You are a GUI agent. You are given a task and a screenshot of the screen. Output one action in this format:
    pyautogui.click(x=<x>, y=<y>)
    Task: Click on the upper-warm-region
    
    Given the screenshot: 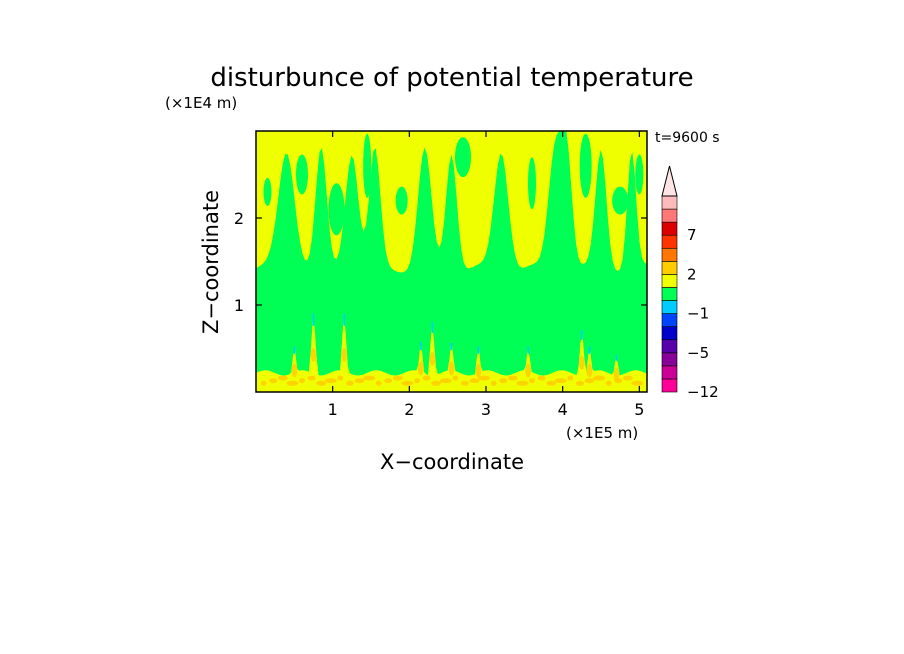 What is the action you would take?
    pyautogui.click(x=451, y=202)
    